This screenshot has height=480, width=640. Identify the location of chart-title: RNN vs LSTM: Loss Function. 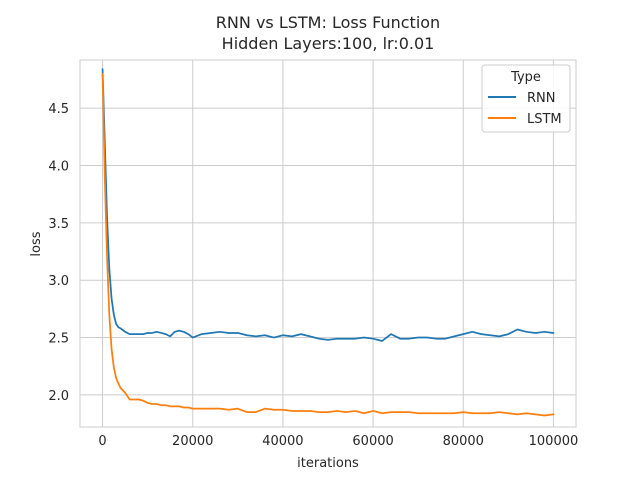
(328, 22).